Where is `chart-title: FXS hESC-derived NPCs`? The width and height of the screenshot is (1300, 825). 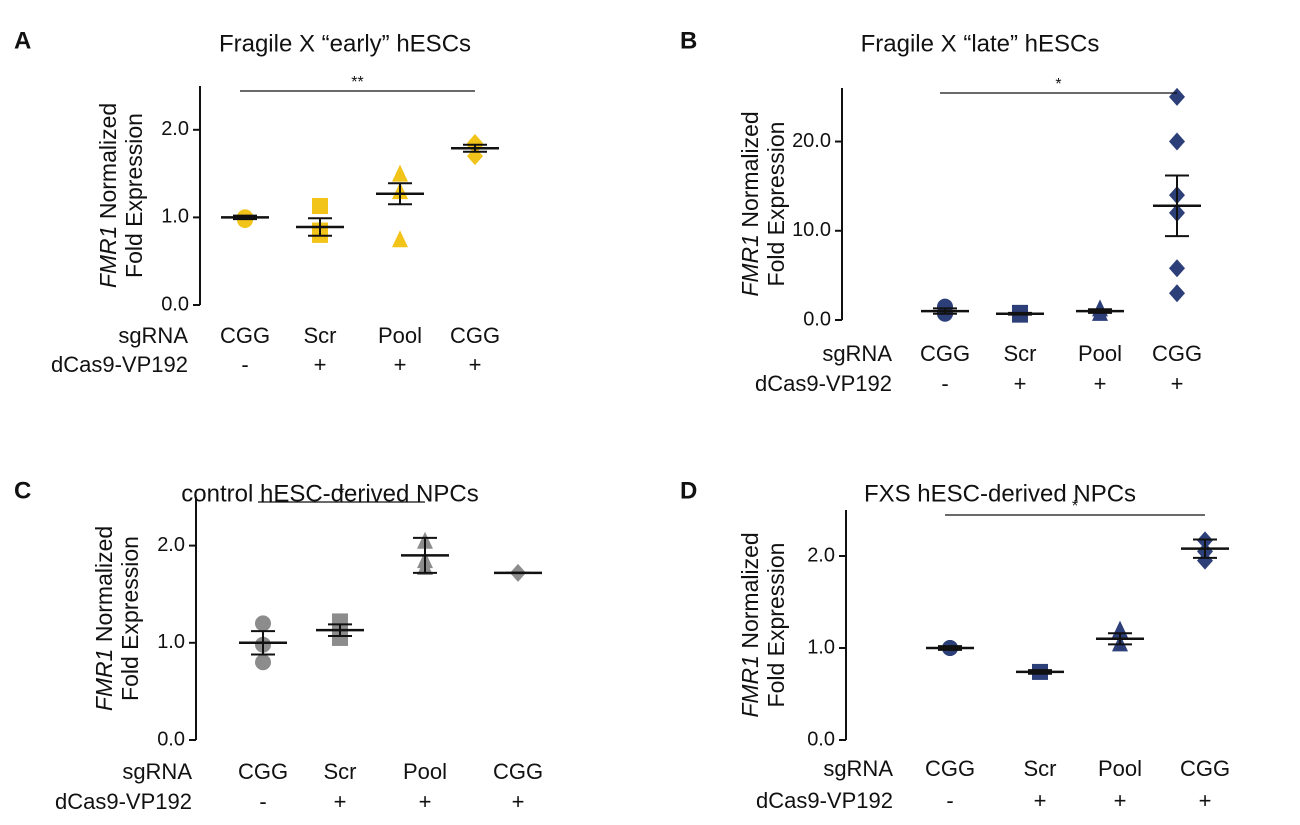
chart-title: FXS hESC-derived NPCs is located at coordinates (1000, 493).